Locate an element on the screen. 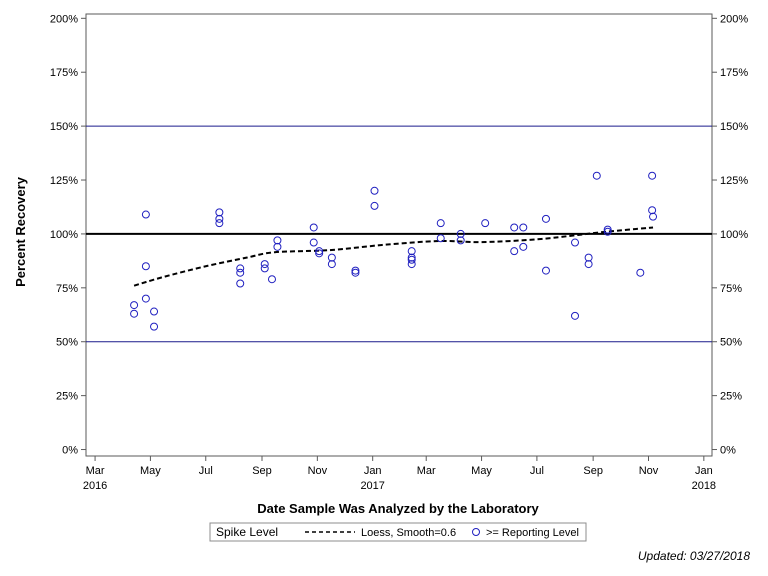 This screenshot has height=576, width=768. legend-point-swatch is located at coordinates (476, 532).